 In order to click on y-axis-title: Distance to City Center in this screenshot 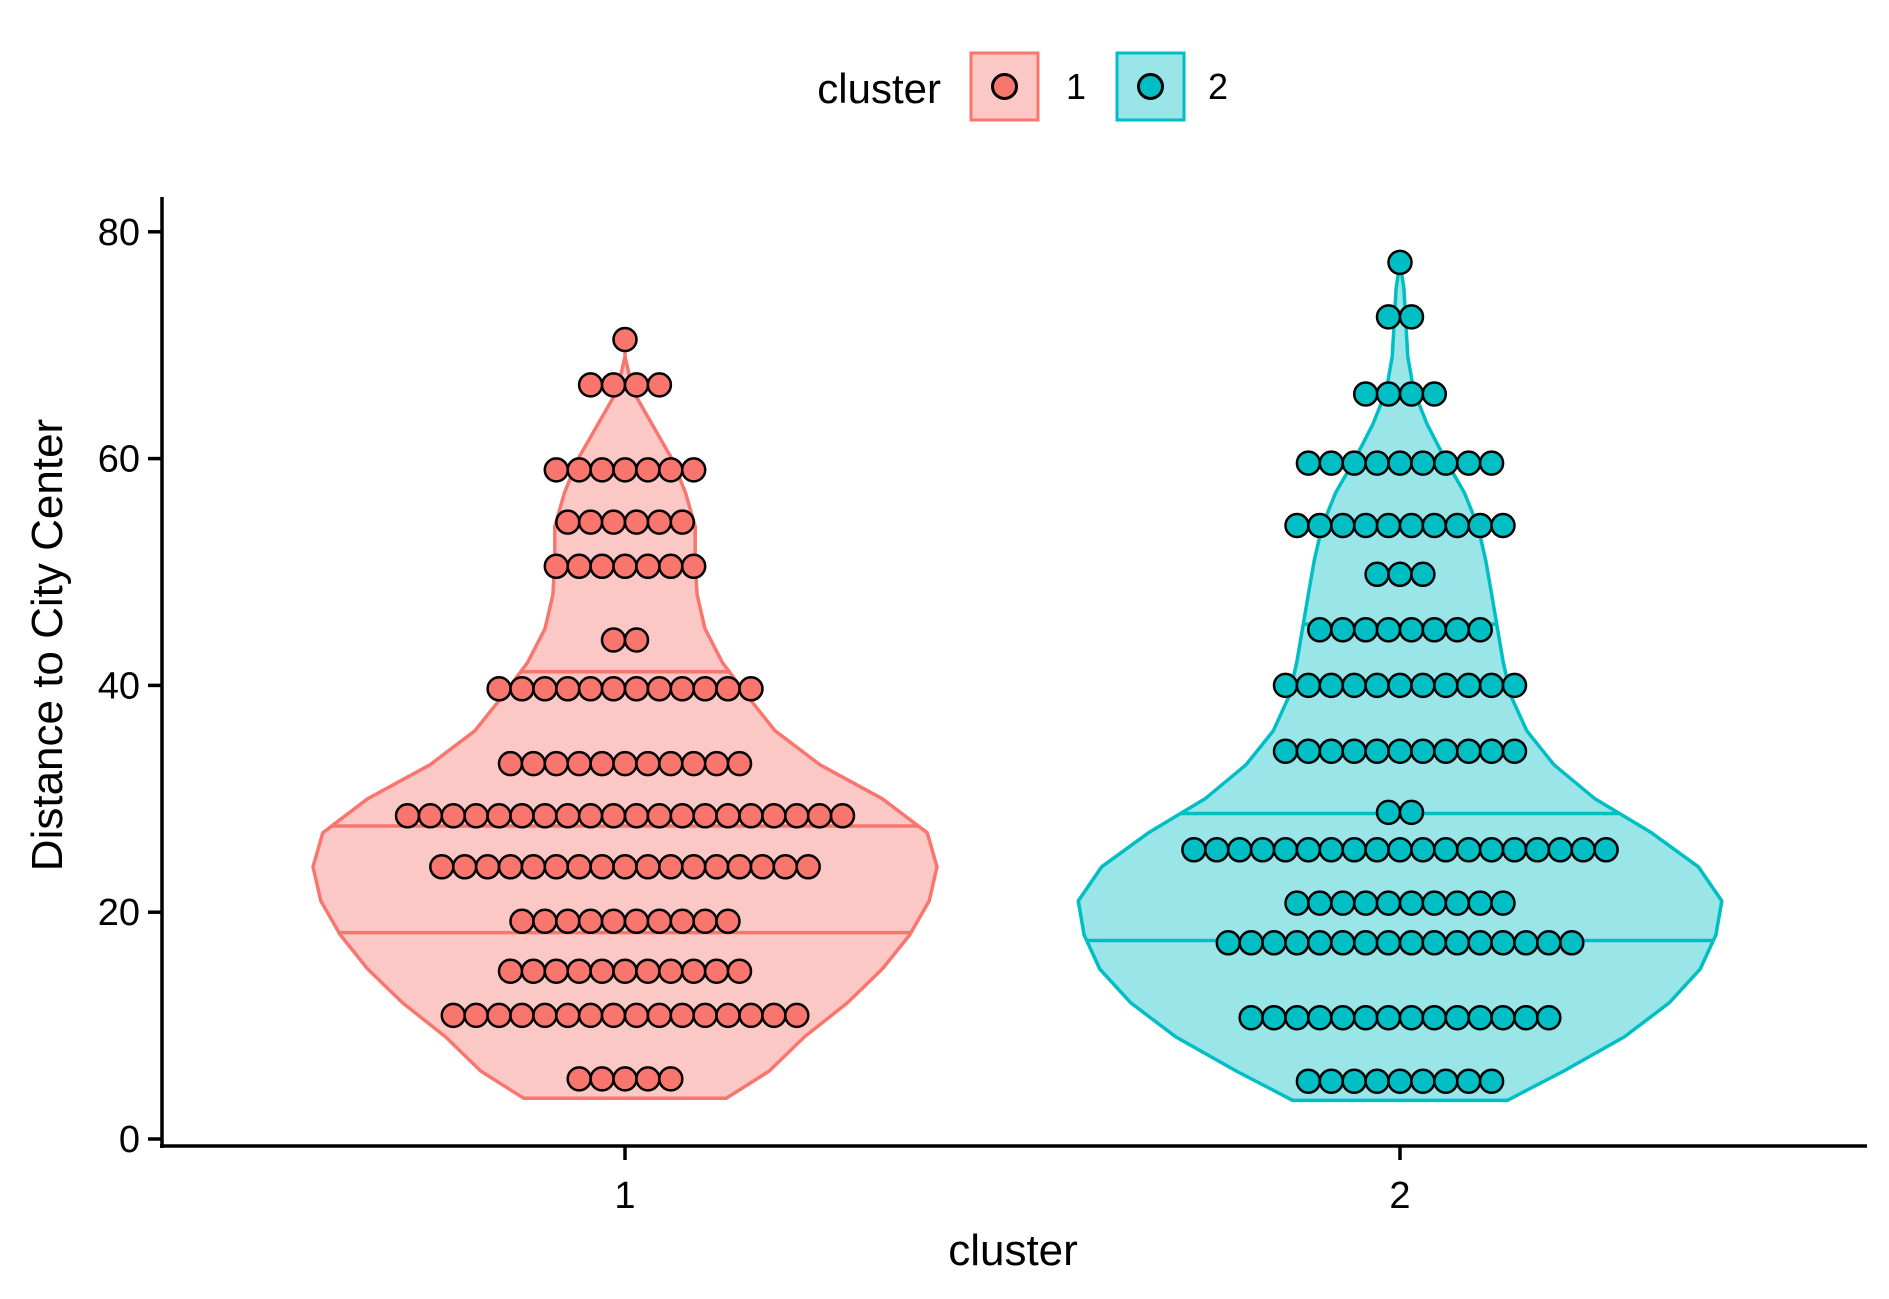, I will do `click(47, 645)`.